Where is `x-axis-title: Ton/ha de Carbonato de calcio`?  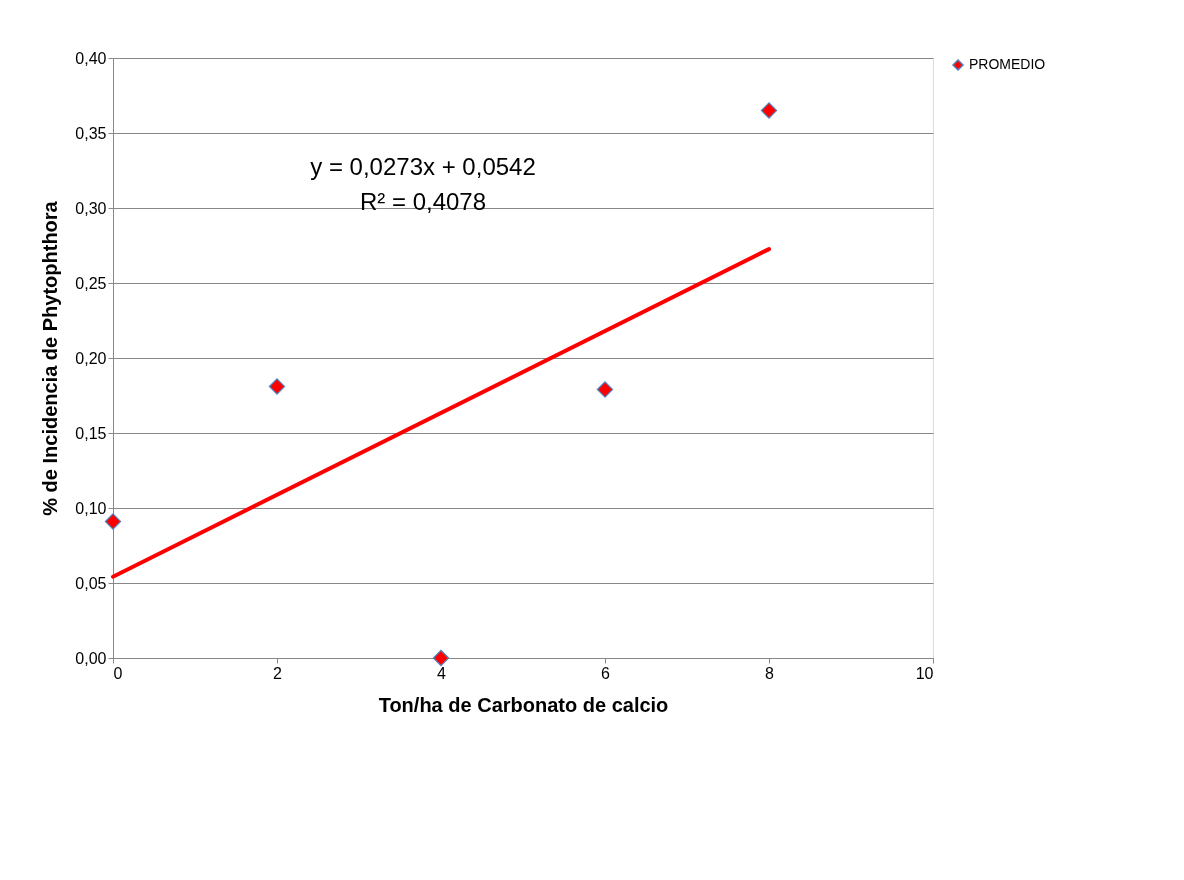 x-axis-title: Ton/ha de Carbonato de calcio is located at coordinates (523, 704).